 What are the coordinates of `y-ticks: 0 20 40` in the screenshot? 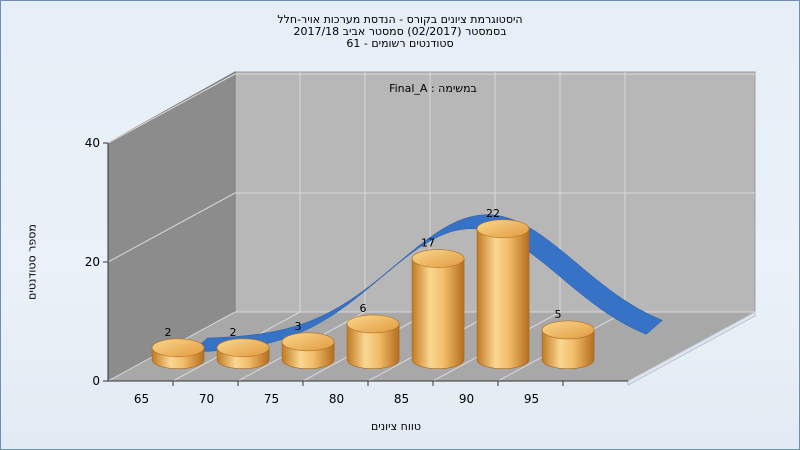 It's located at (96, 262).